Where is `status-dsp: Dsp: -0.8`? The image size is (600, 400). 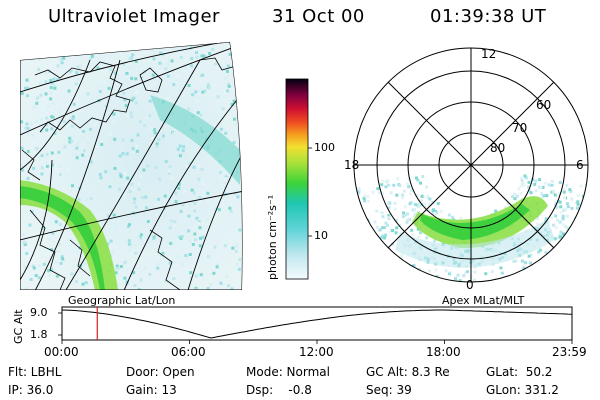
status-dsp: Dsp: -0.8 is located at coordinates (279, 390).